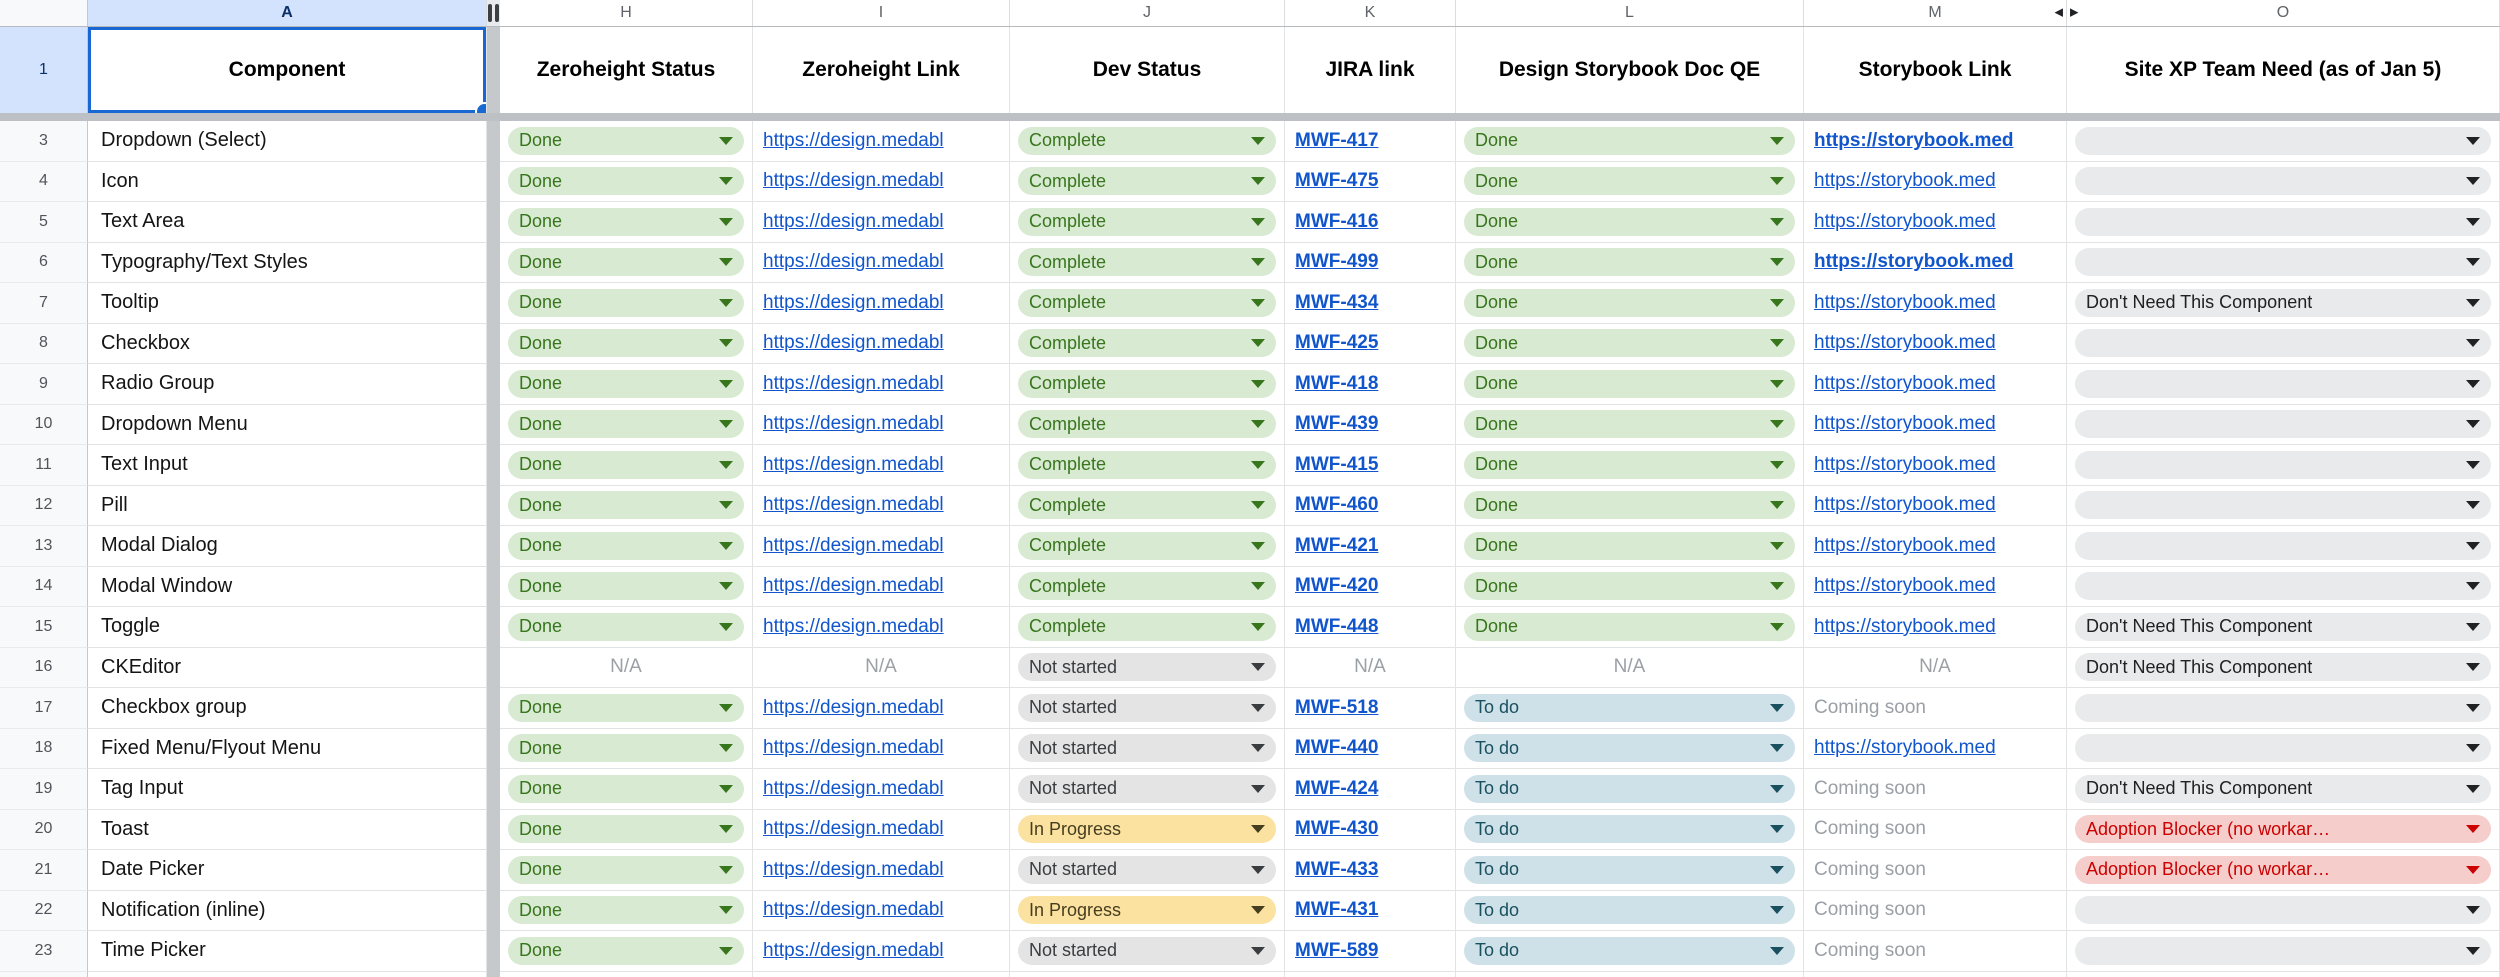  Describe the element at coordinates (287, 262) in the screenshot. I see `component-cell: Typography/Text Styles` at that location.